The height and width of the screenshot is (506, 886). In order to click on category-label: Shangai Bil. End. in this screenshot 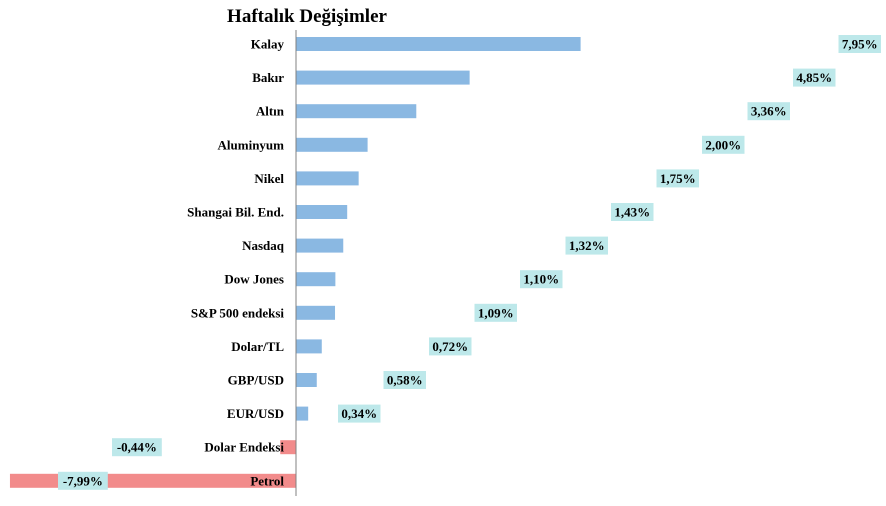, I will do `click(235, 212)`.